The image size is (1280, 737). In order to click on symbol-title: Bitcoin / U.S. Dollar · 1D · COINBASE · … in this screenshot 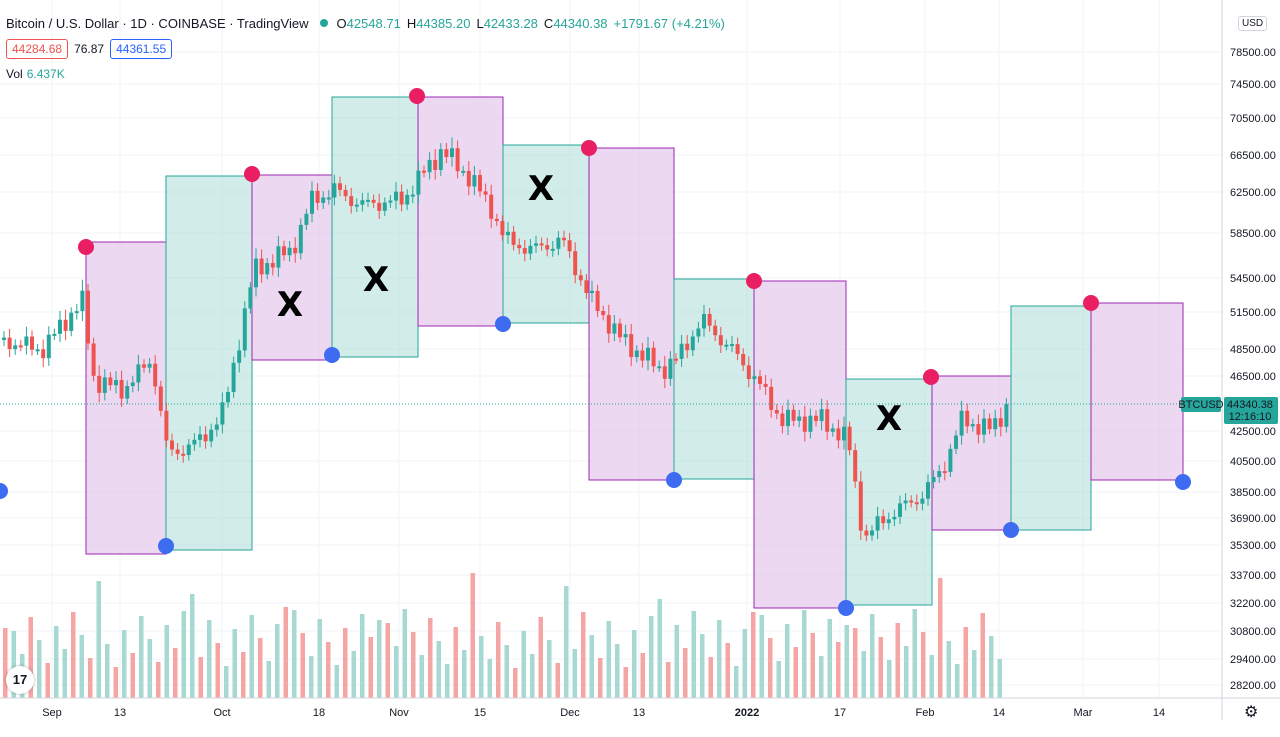, I will do `click(157, 23)`.